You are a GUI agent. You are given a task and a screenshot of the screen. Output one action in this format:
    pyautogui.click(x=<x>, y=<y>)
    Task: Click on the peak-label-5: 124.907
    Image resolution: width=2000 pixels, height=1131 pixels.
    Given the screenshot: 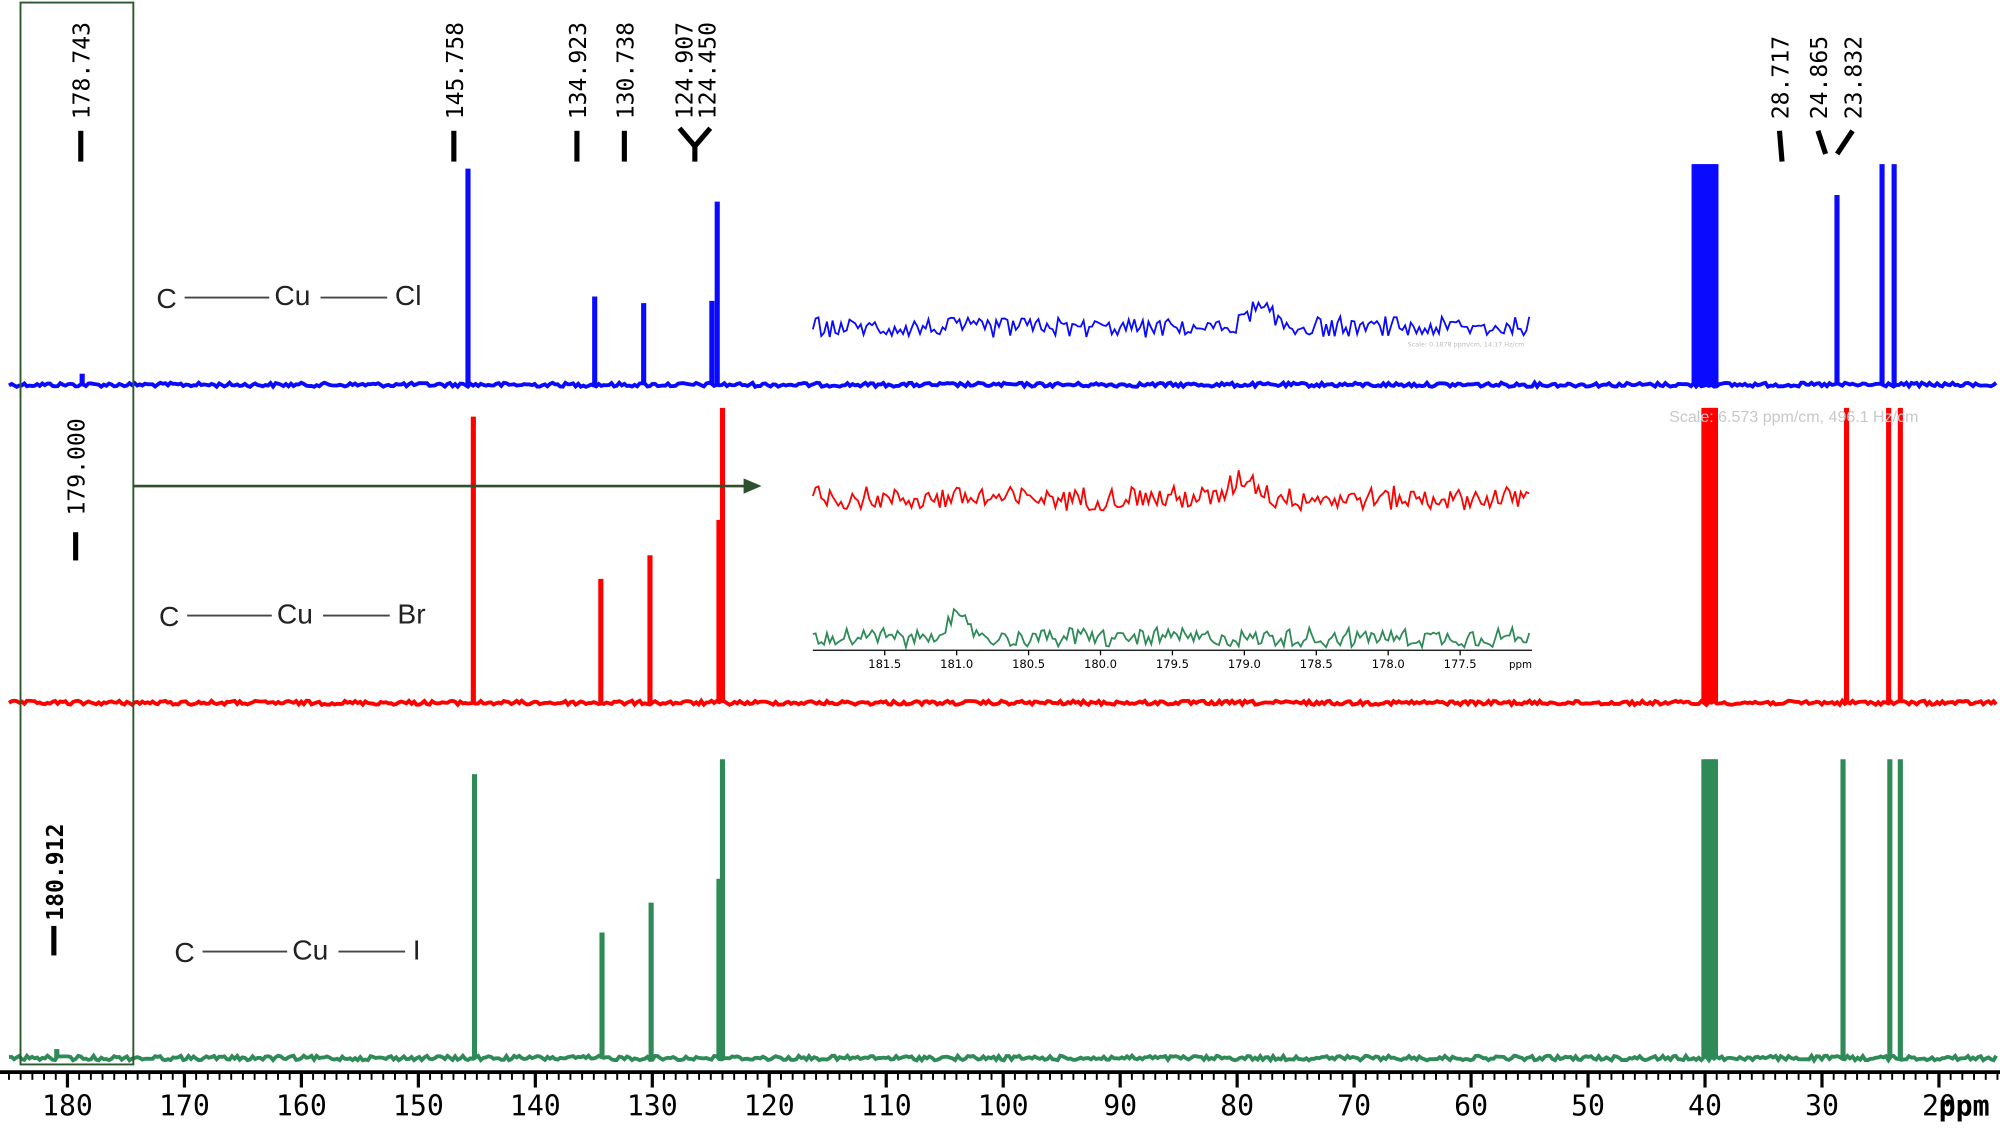 What is the action you would take?
    pyautogui.click(x=685, y=70)
    